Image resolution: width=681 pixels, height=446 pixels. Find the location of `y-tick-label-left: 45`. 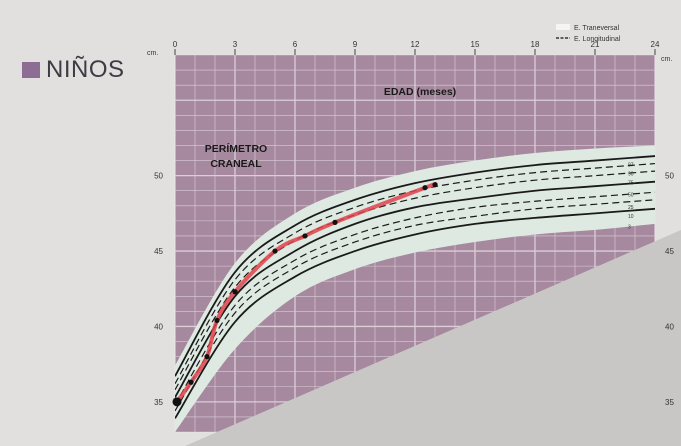

y-tick-label-left: 45 is located at coordinates (158, 251).